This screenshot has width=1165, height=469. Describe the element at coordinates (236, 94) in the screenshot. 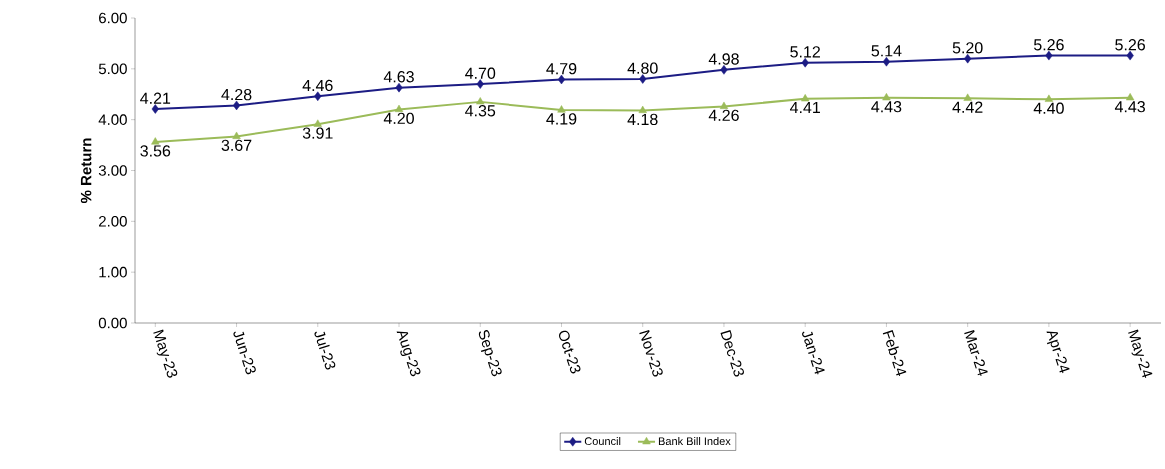

I see `data-label: 4.28` at that location.